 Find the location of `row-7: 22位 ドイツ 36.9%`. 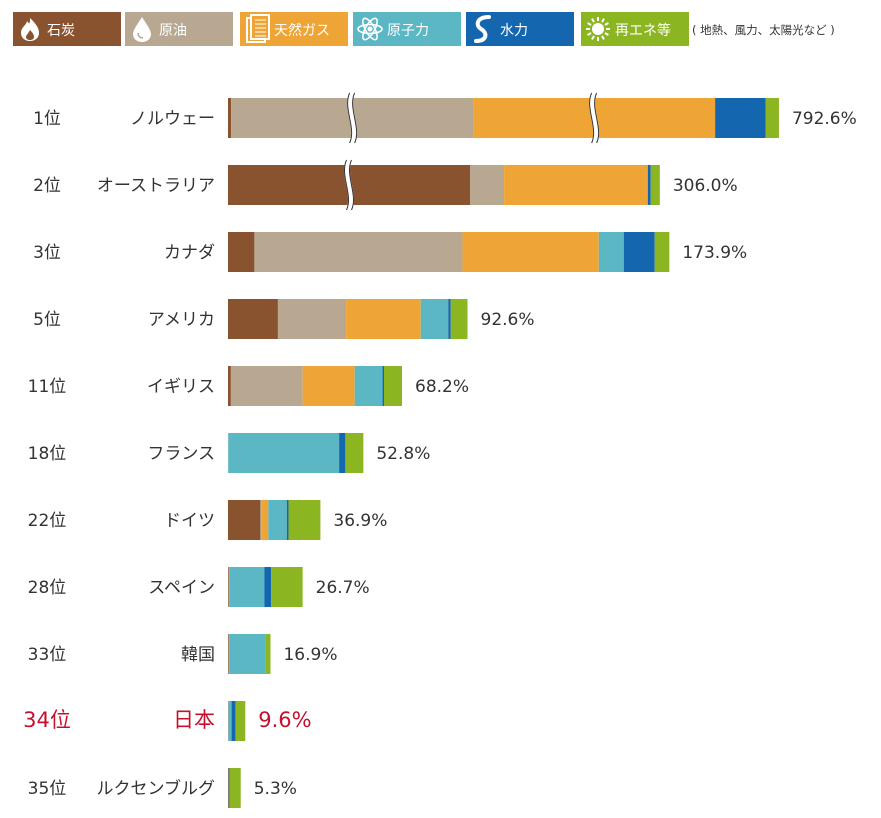

row-7: 22位 ドイツ 36.9% is located at coordinates (207, 520).